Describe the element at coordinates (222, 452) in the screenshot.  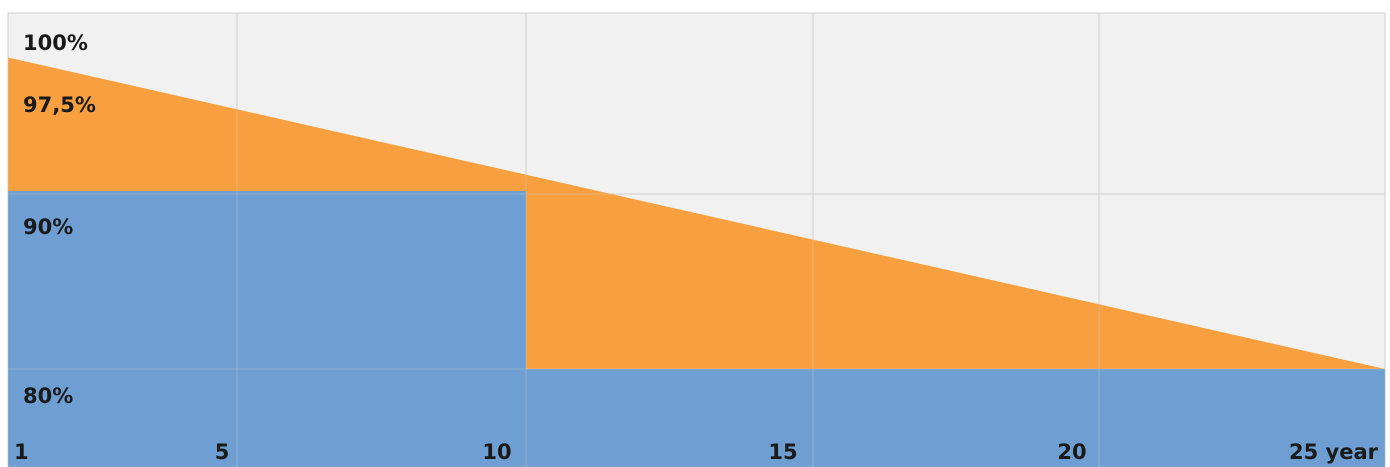
I see `x-tick-label-1: 5` at that location.